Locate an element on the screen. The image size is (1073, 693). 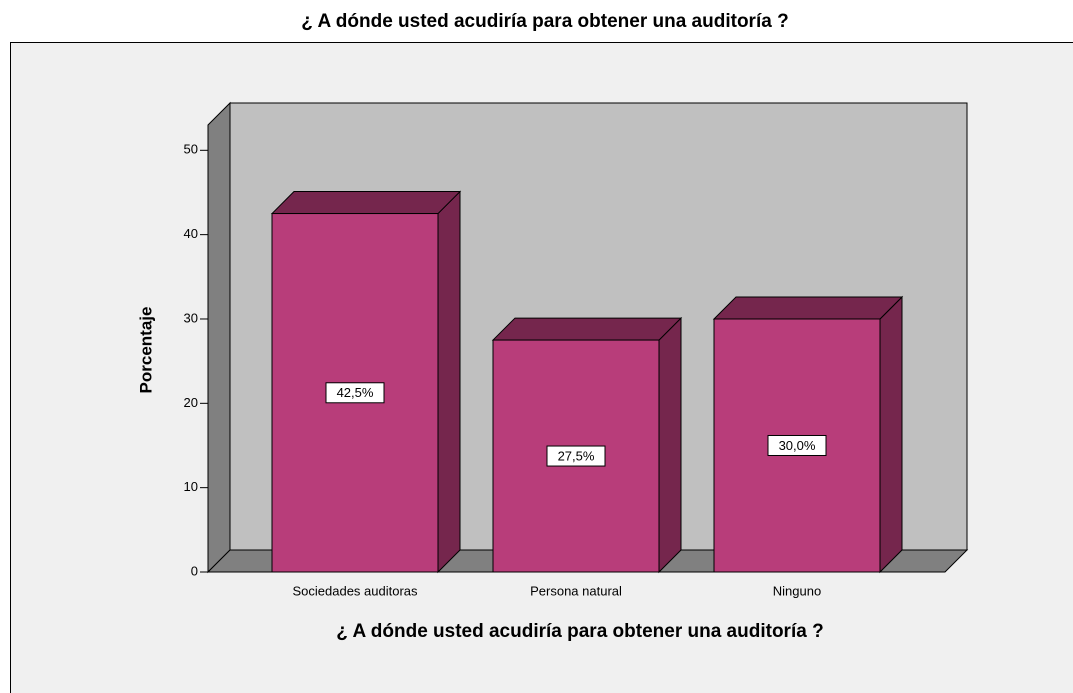
side-wall is located at coordinates (219, 337).